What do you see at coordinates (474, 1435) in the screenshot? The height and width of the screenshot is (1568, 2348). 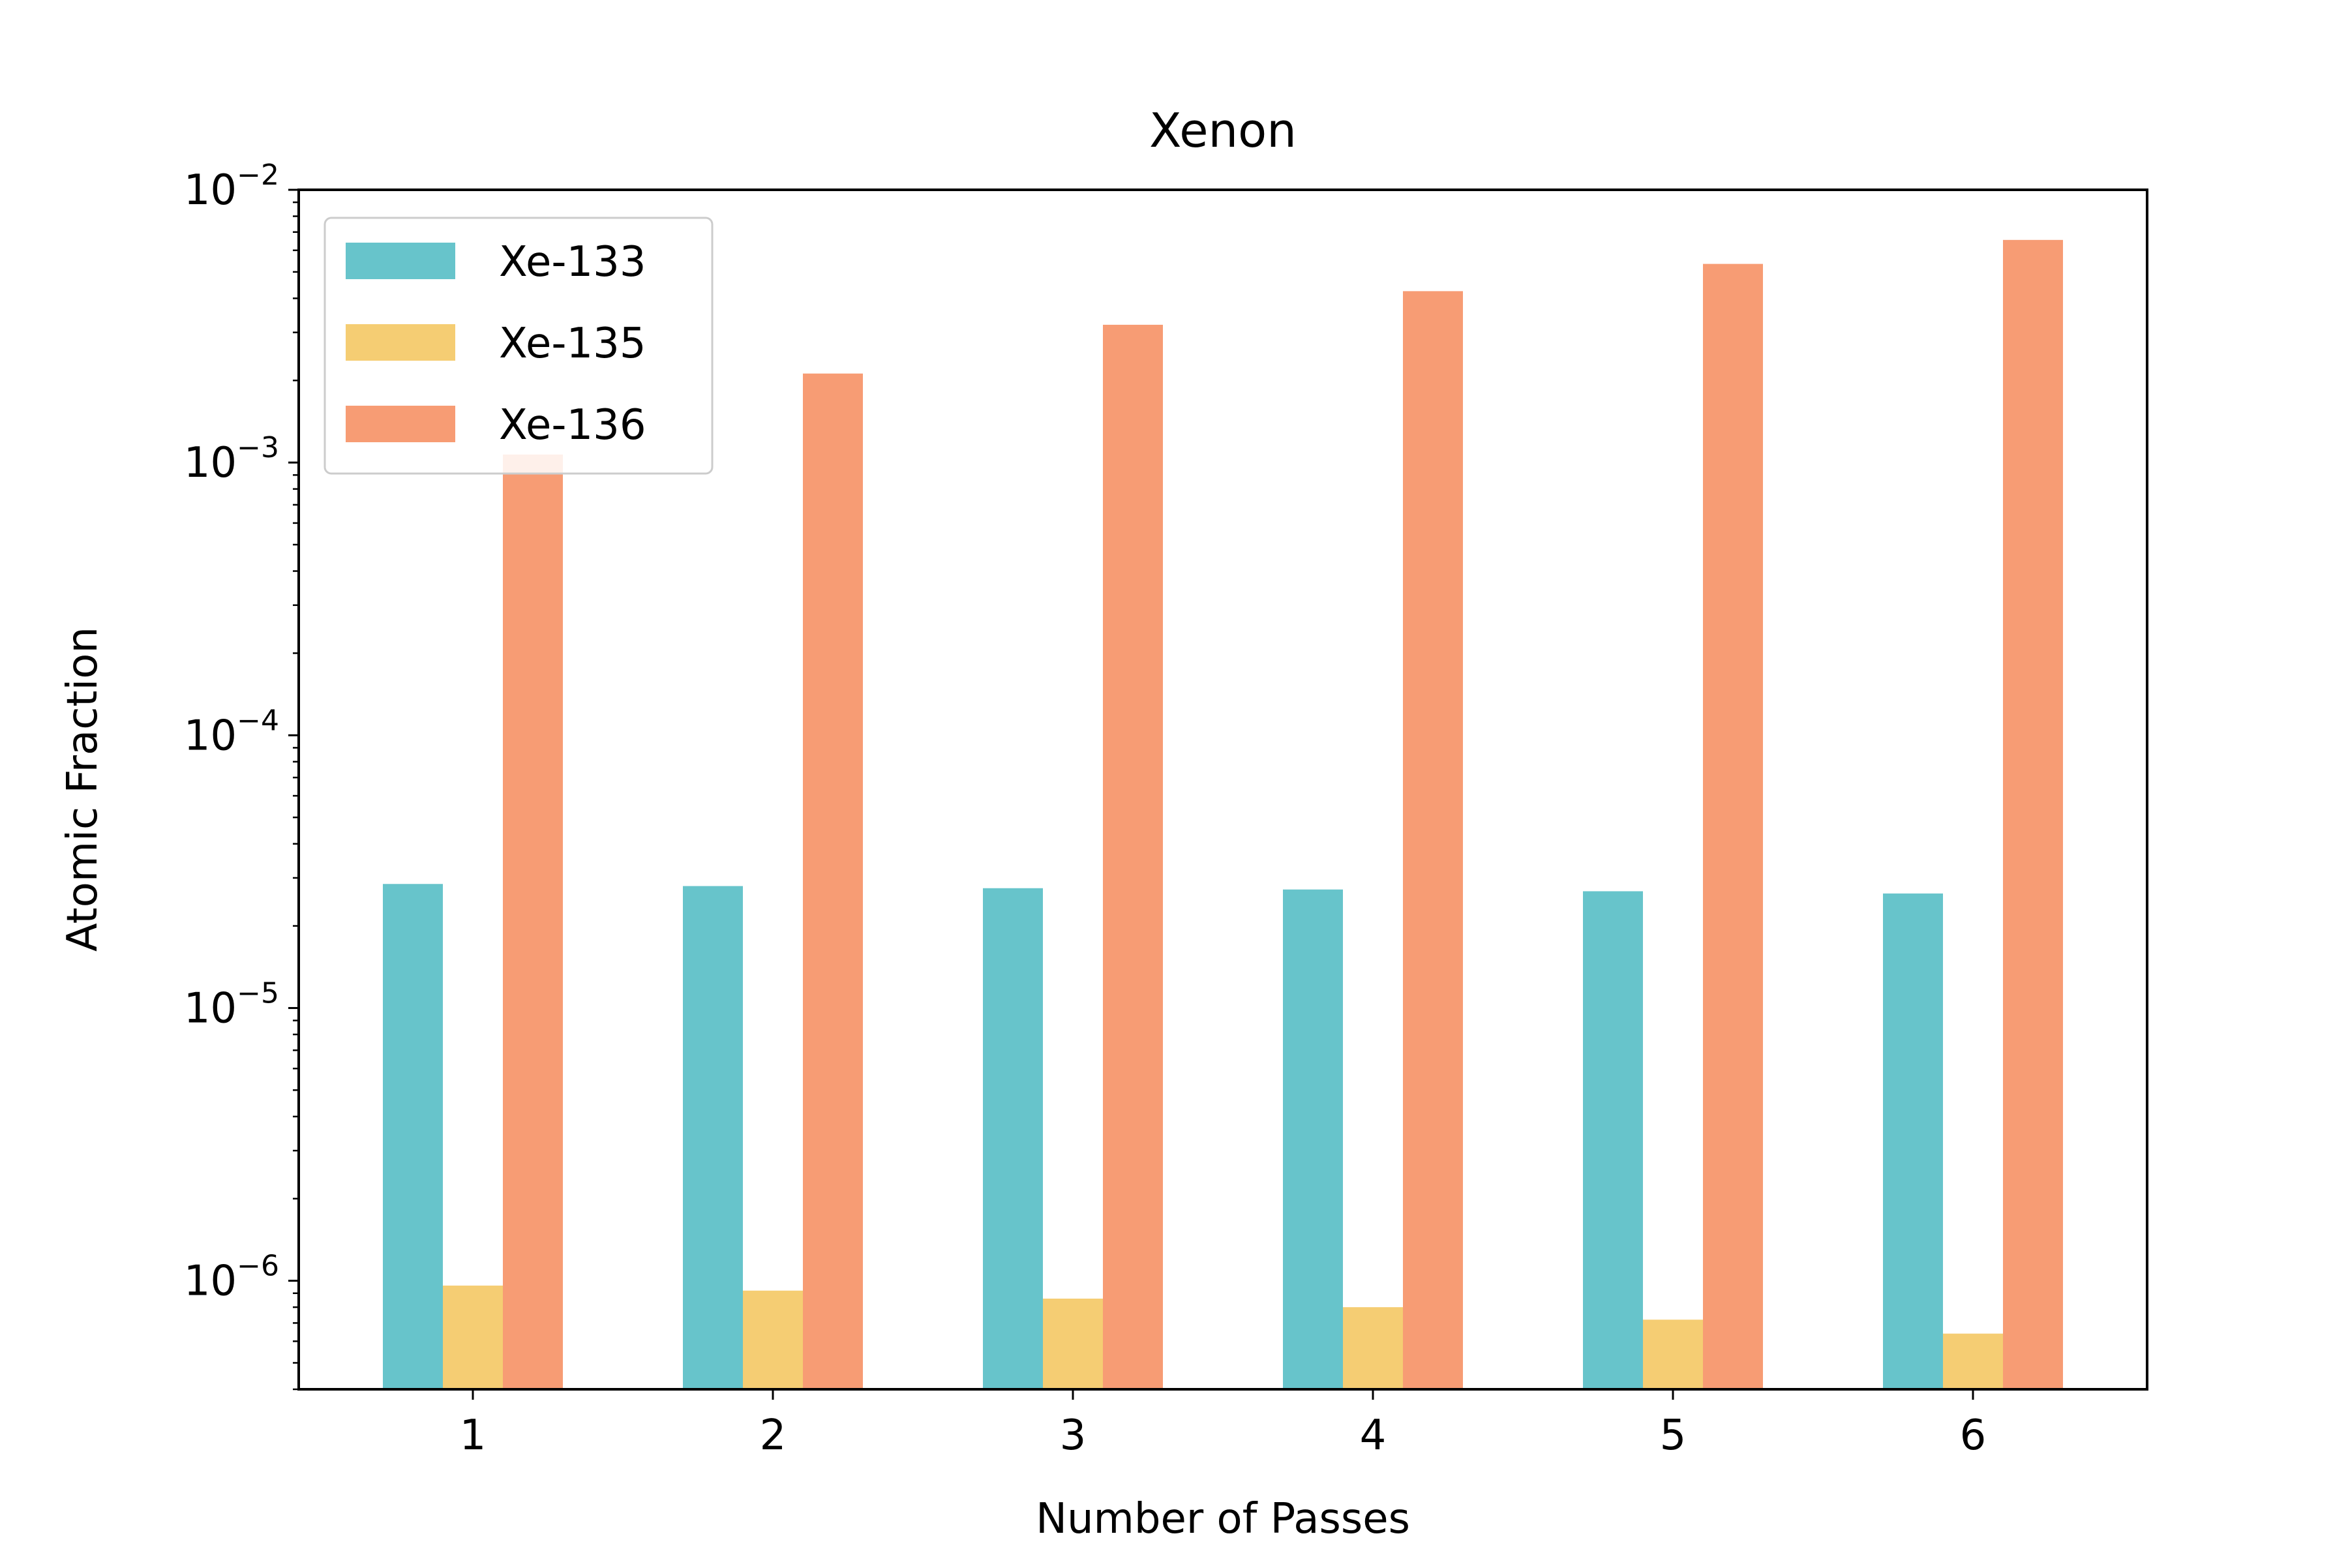 I see `x-tick-label-1: 1` at bounding box center [474, 1435].